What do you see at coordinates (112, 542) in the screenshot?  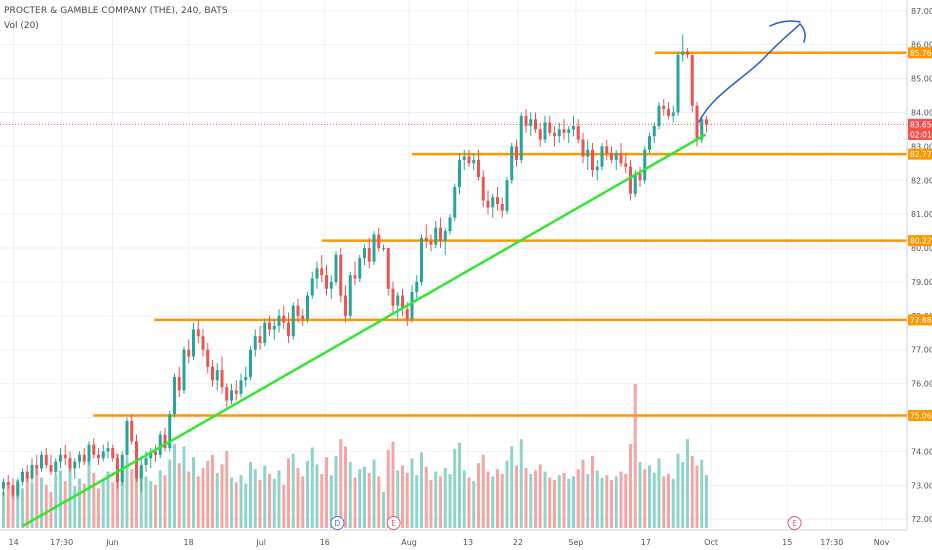 I see `x-tick-label: Jun` at bounding box center [112, 542].